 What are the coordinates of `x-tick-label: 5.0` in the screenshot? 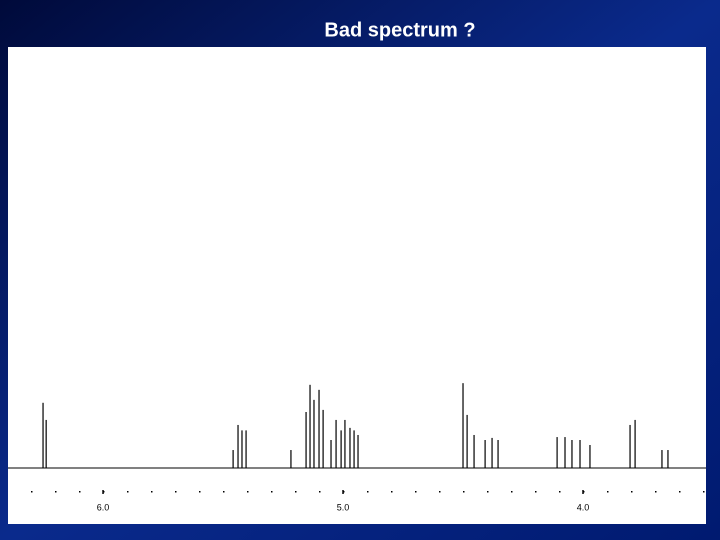 It's located at (343, 507).